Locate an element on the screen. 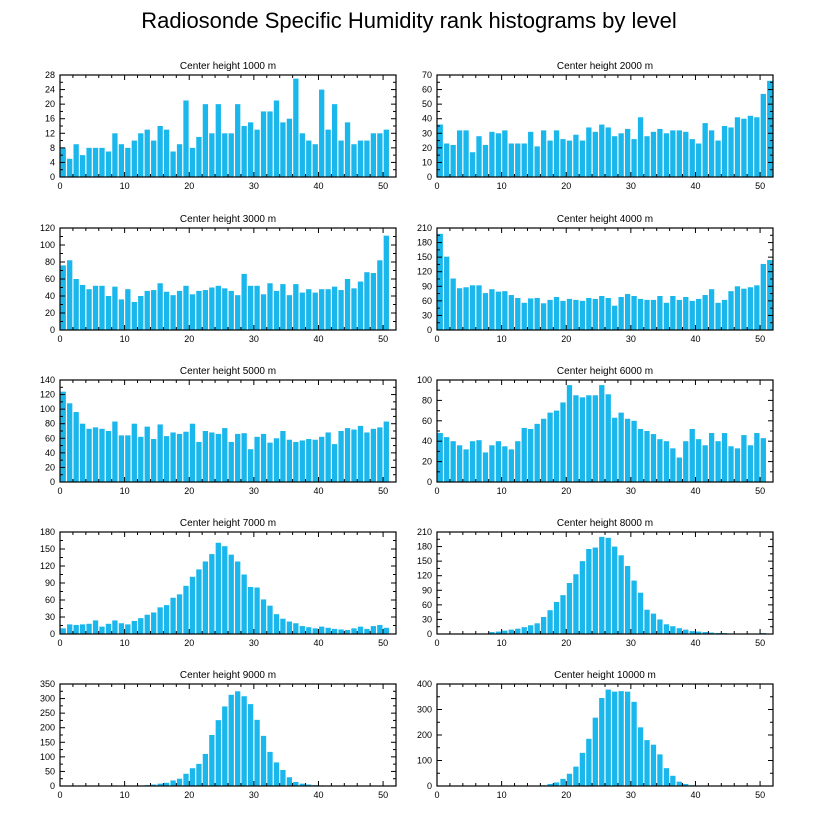 The height and width of the screenshot is (824, 818). y-tick-label: 350 is located at coordinates (47, 684).